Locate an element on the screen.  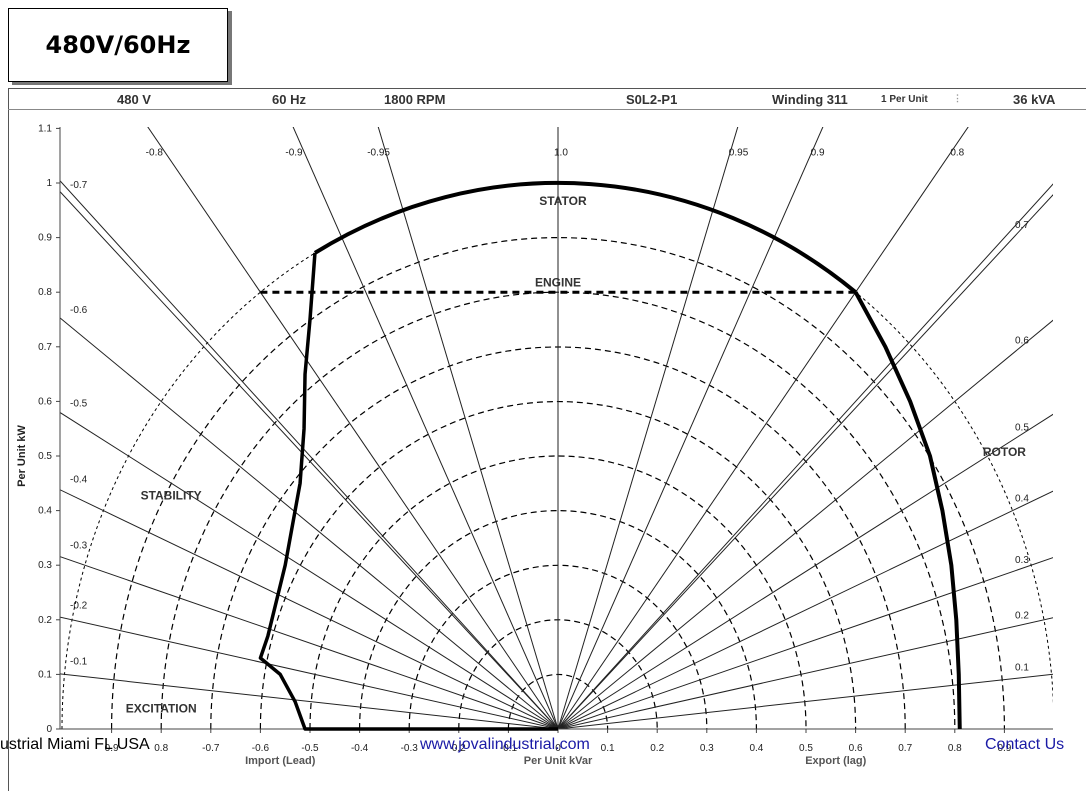
pf-line-label-8: -0.4 is located at coordinates (79, 480).